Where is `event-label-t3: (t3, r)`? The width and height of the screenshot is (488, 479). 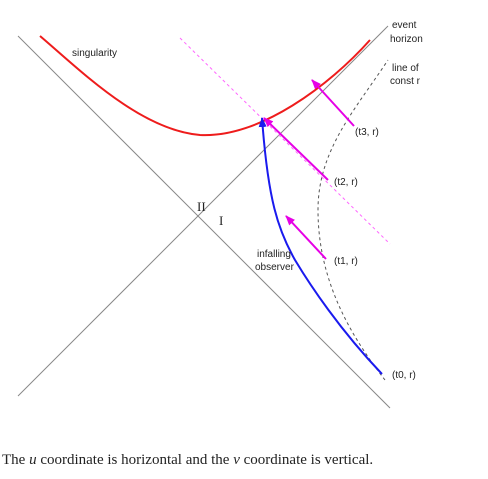
event-label-t3: (t3, r) is located at coordinates (367, 132).